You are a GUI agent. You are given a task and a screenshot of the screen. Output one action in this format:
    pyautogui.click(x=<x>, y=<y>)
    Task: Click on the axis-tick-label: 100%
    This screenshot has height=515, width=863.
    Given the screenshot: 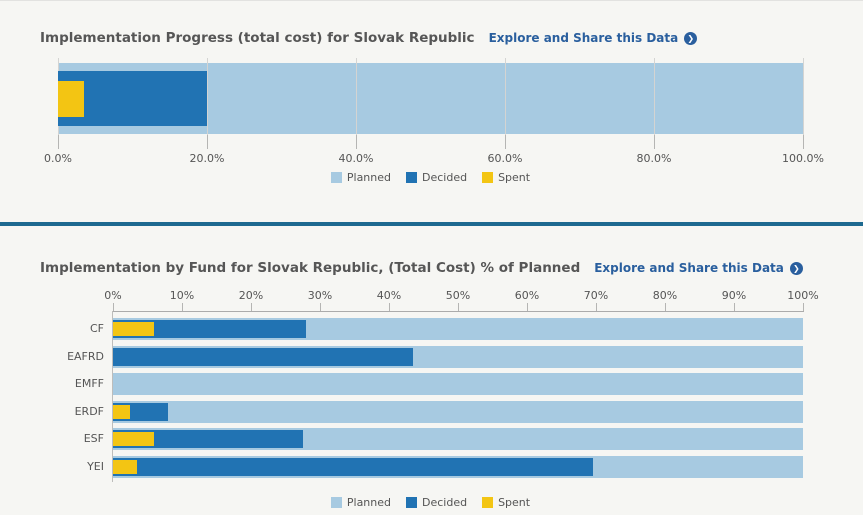 What is the action you would take?
    pyautogui.click(x=803, y=295)
    